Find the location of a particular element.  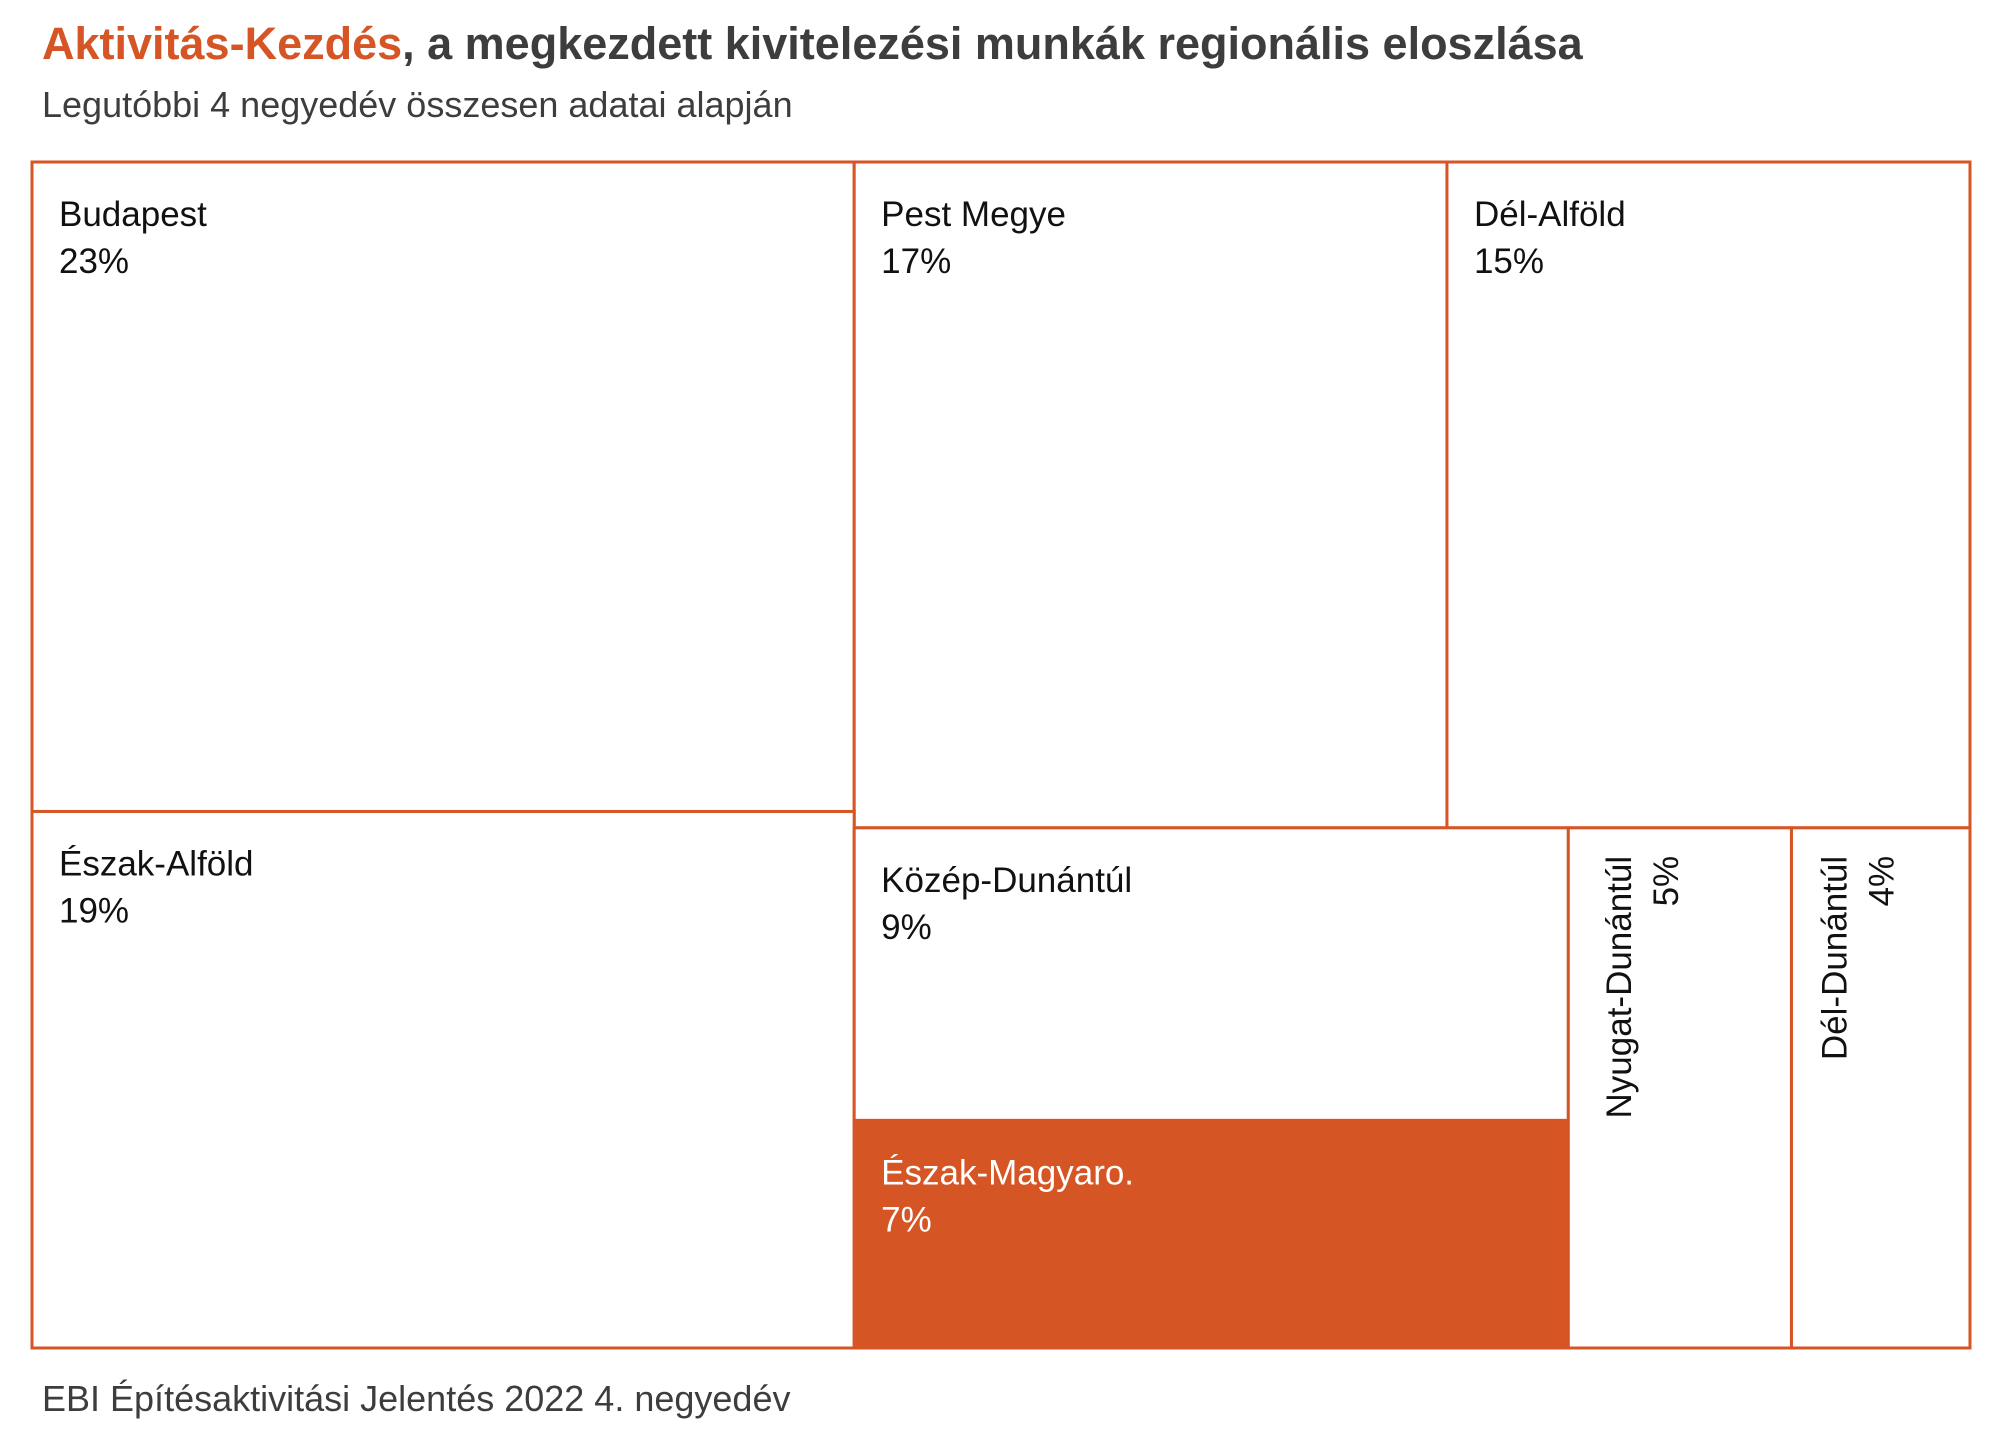

cell-label-budapest: Budapest is located at coordinates (133, 214).